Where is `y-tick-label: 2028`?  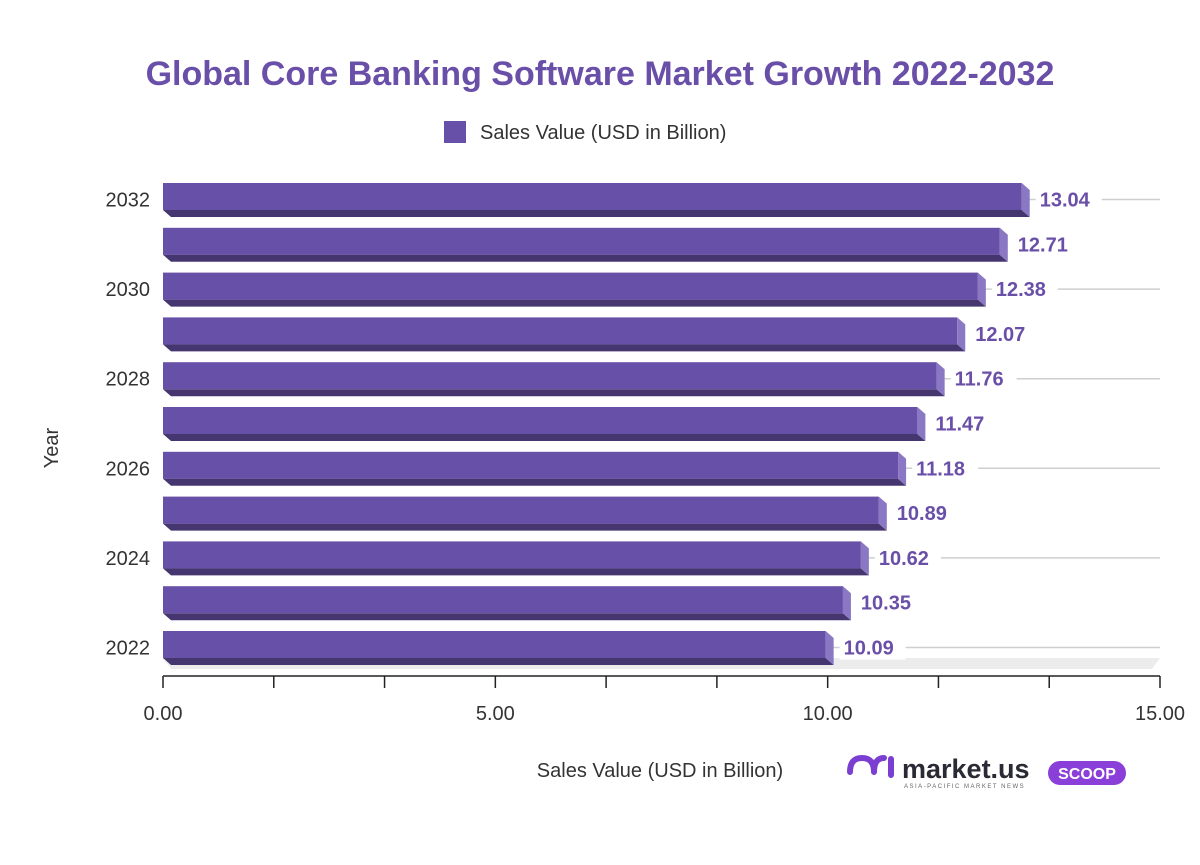 y-tick-label: 2028 is located at coordinates (128, 380).